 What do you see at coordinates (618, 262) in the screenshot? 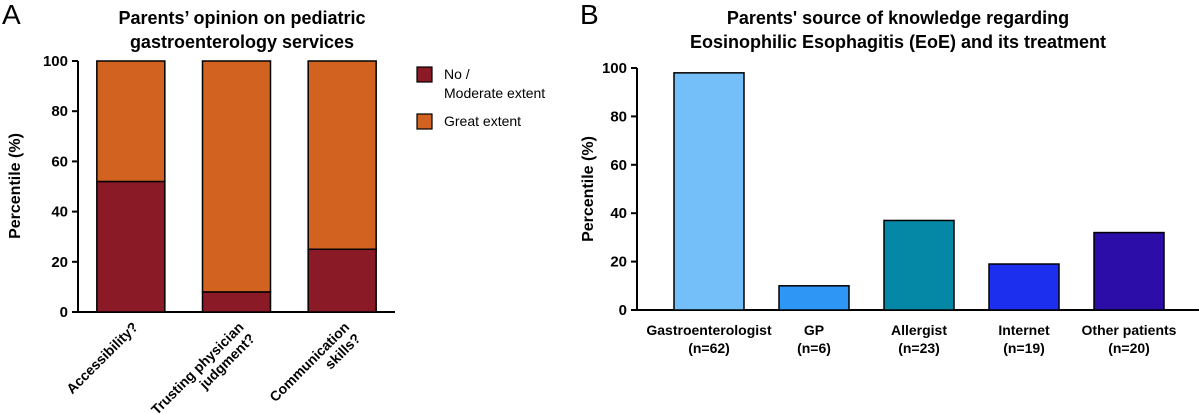
I see `panel-b-y-tick-label: 20` at bounding box center [618, 262].